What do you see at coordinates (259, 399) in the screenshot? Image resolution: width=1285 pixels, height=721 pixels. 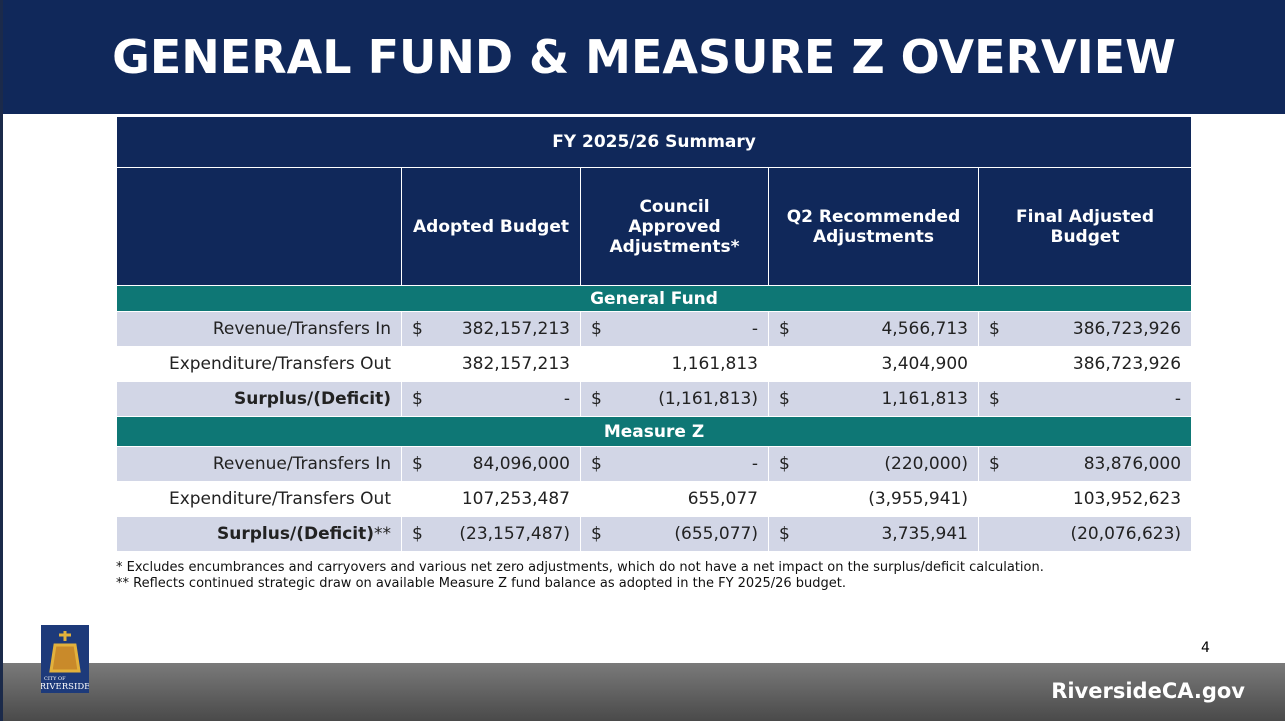 I see `row-label: Surplus/(Deficit)` at bounding box center [259, 399].